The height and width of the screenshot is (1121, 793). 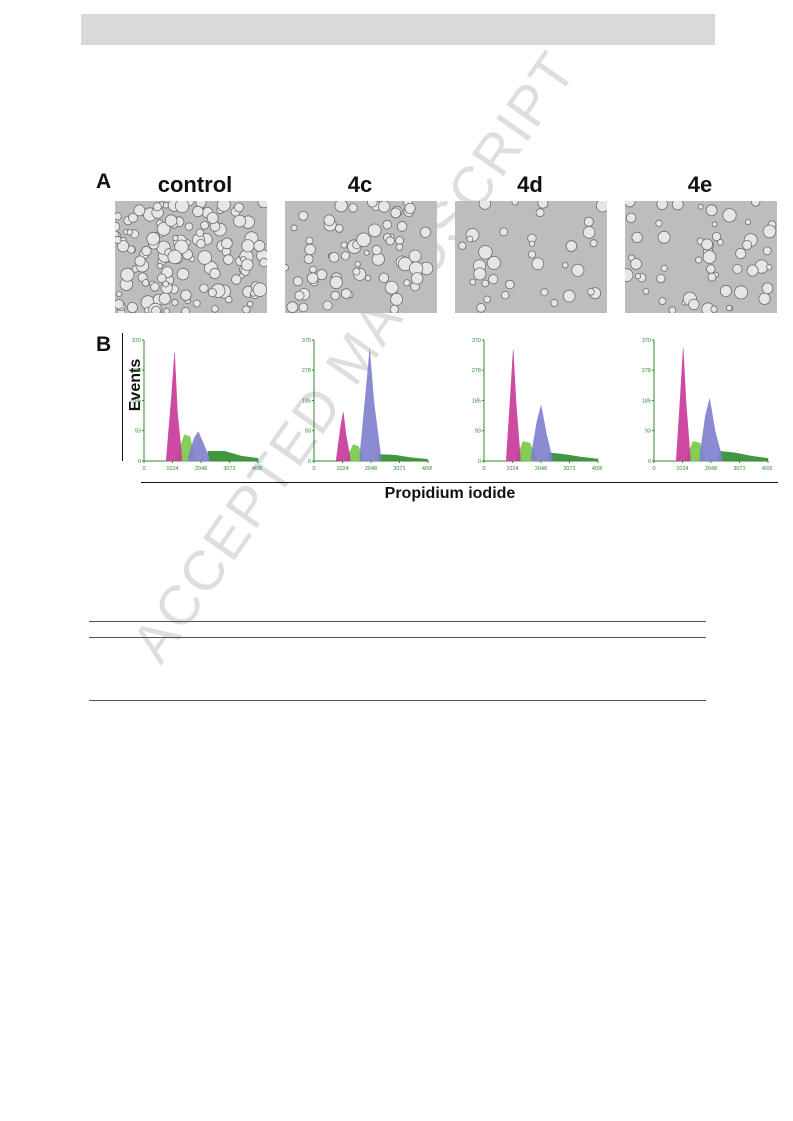 I want to click on column-title-control: control, so click(x=195, y=184).